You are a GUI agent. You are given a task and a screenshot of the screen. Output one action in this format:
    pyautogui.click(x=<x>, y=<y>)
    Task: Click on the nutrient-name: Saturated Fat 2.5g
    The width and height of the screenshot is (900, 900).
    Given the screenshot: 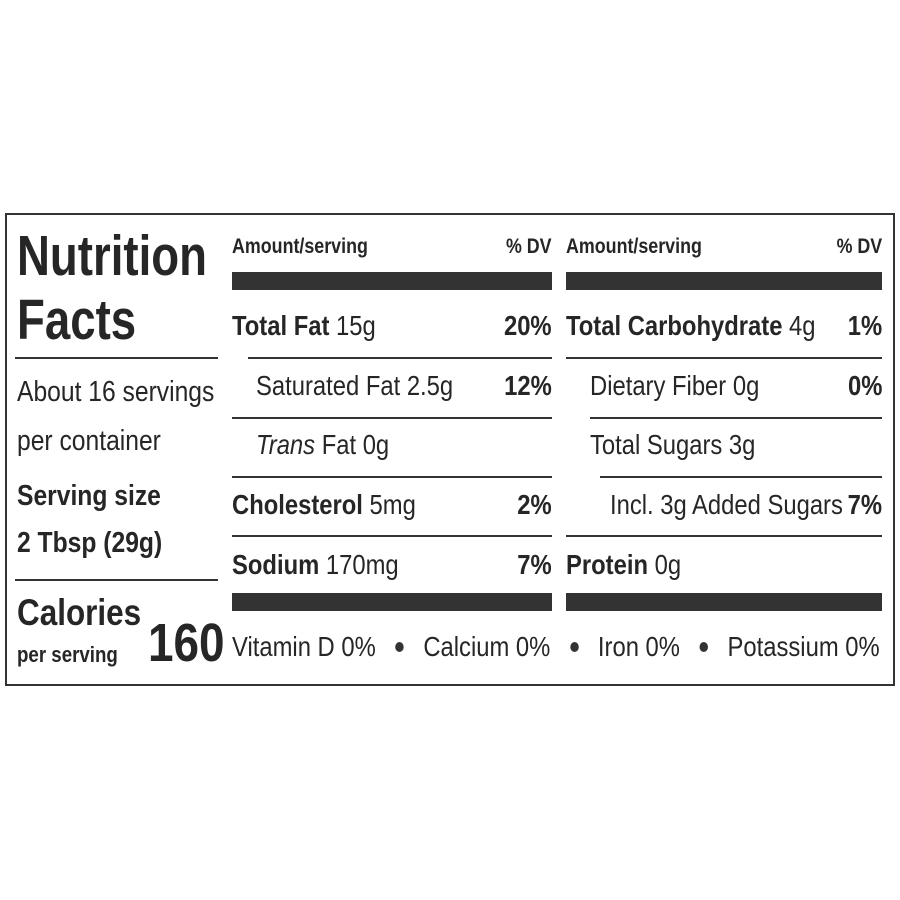 What is the action you would take?
    pyautogui.click(x=355, y=385)
    